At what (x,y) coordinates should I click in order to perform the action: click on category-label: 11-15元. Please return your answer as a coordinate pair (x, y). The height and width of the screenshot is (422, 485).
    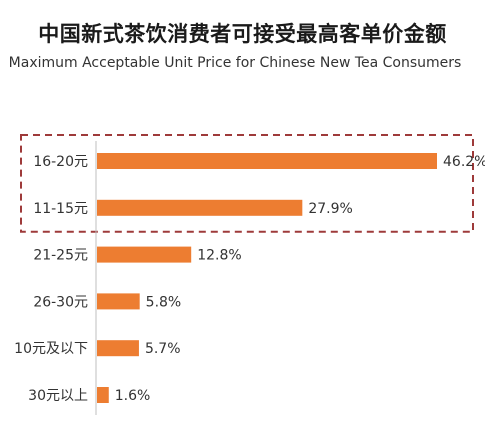
    Looking at the image, I should click on (60, 209).